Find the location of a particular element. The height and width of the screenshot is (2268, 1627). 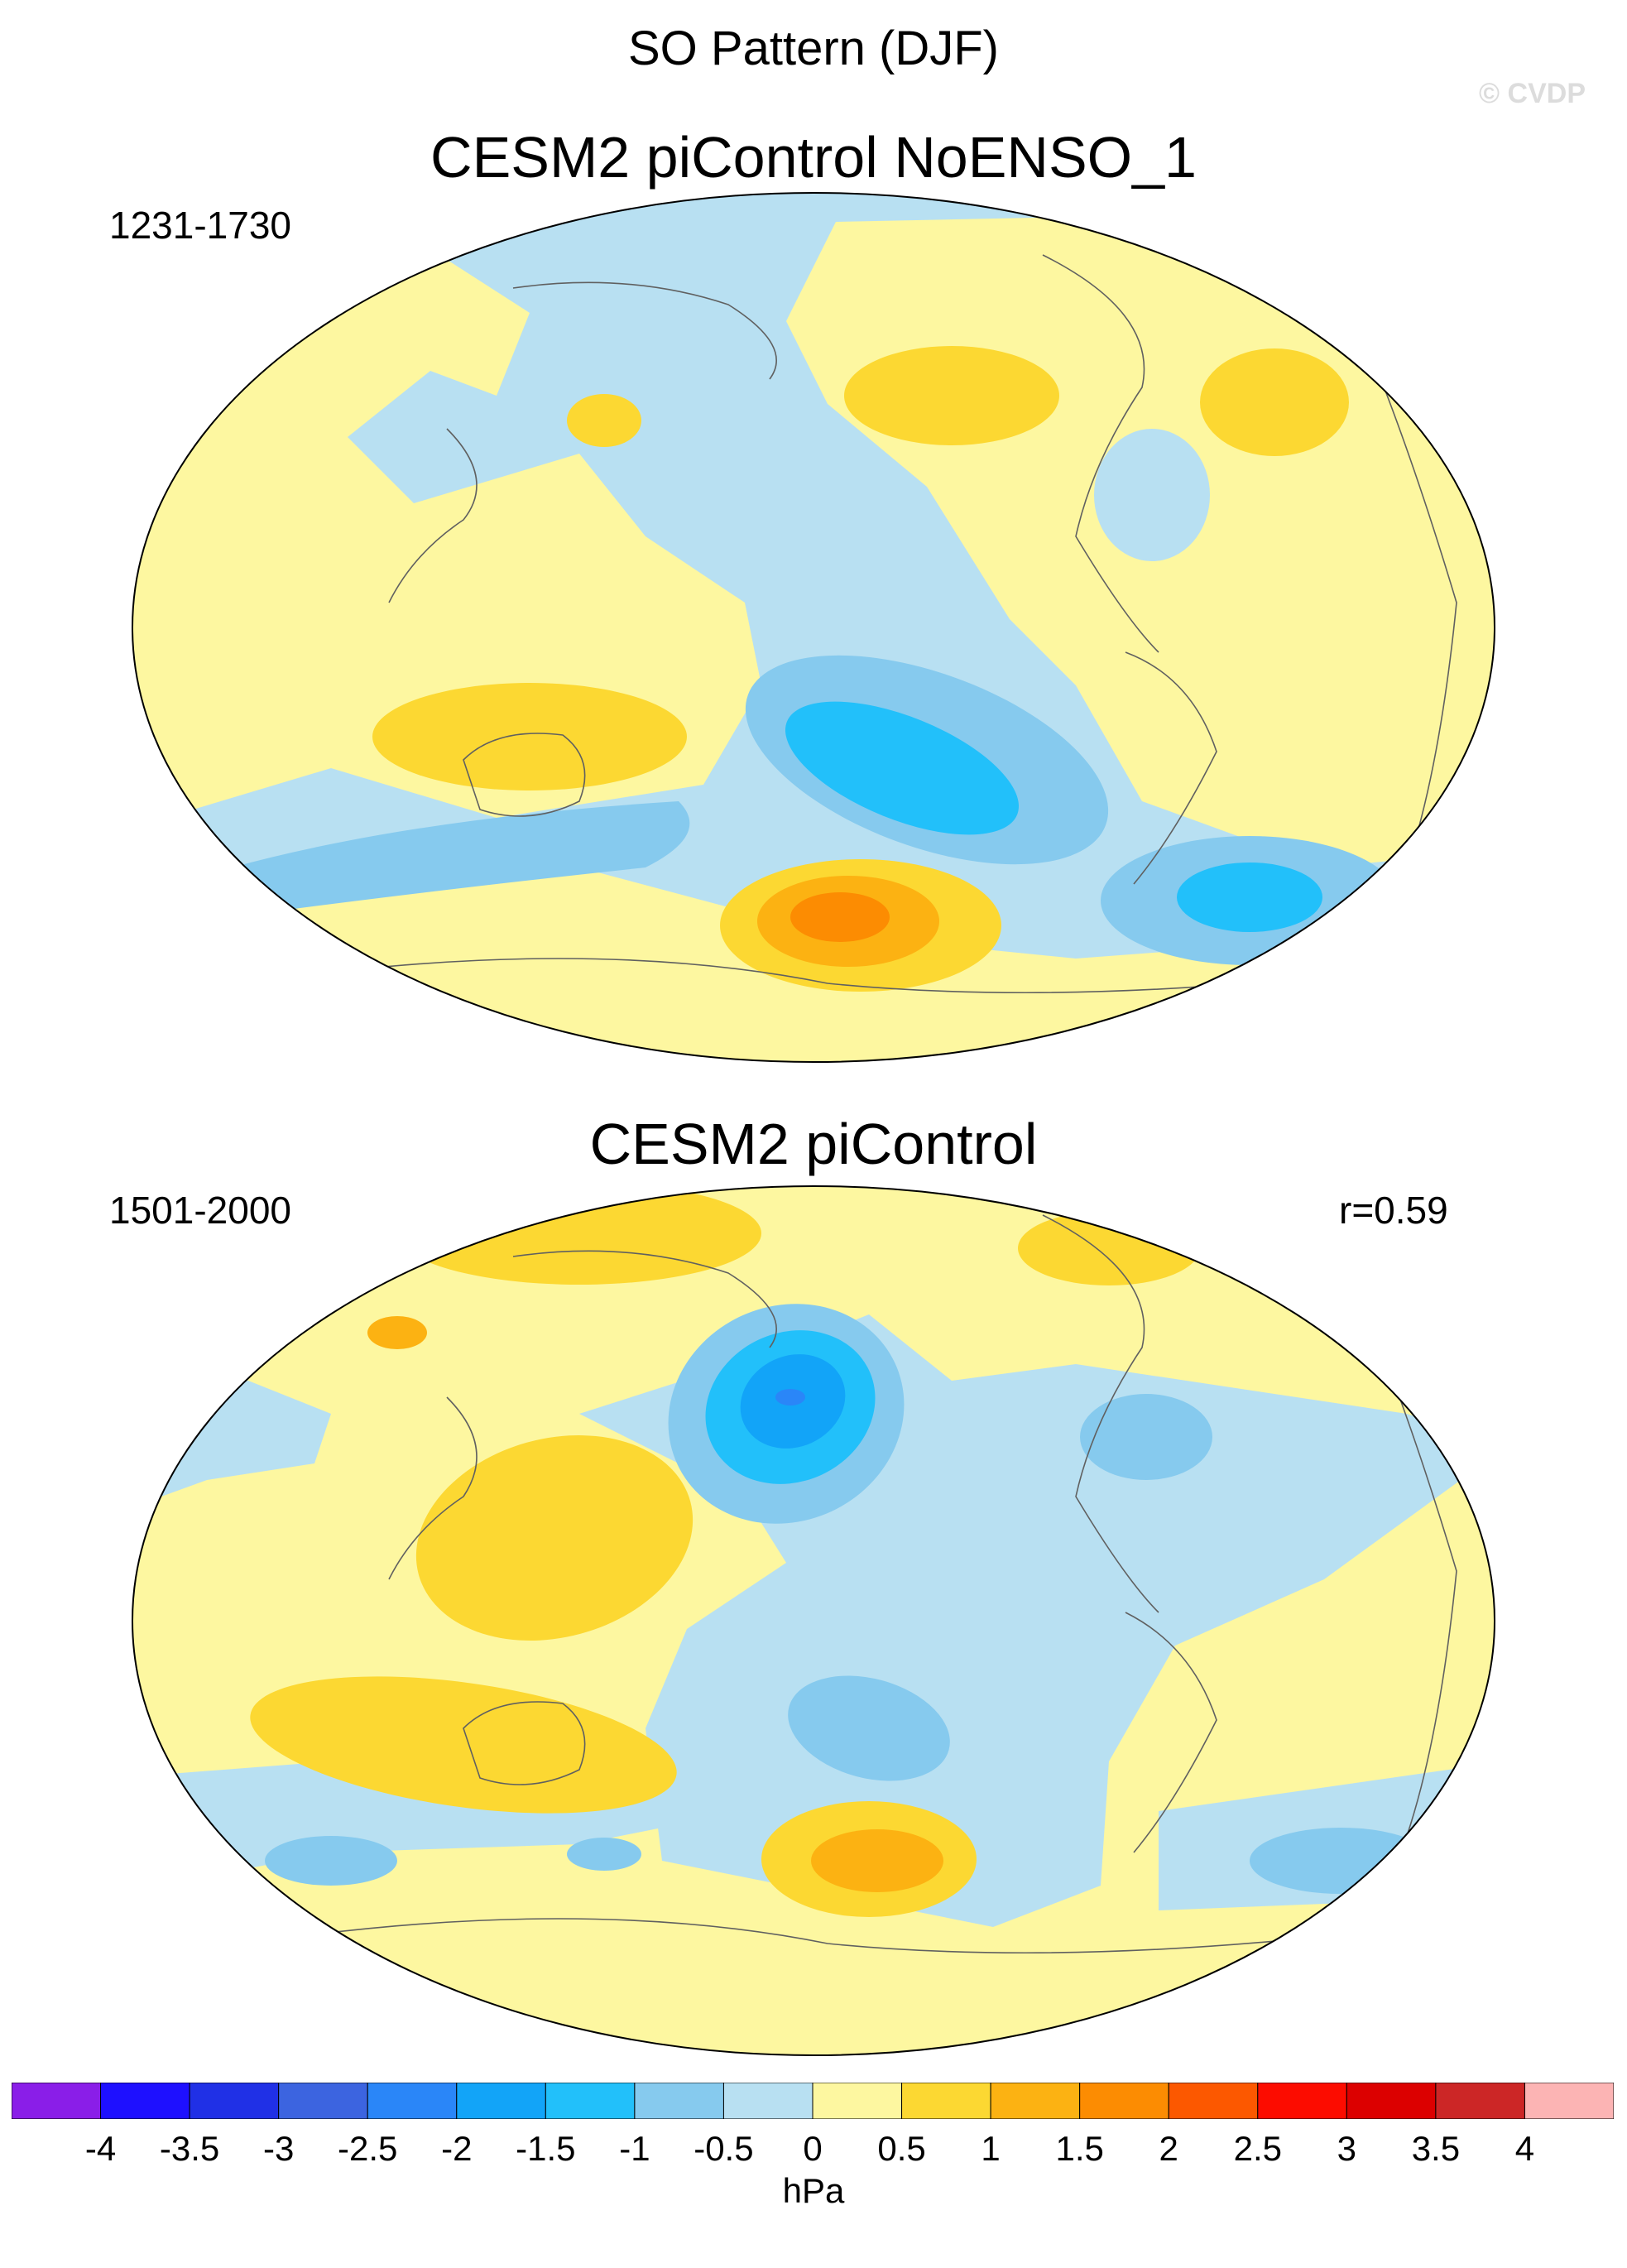

colorbar-tick-label: 4 is located at coordinates (1524, 2148).